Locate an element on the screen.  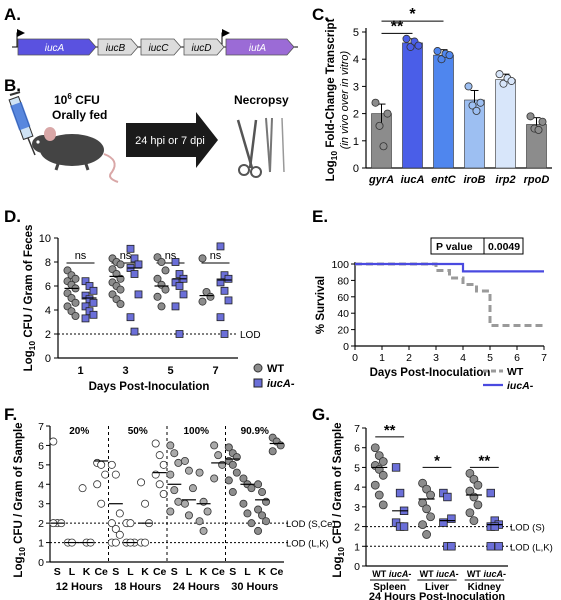
x-axis-label: Days Post-Inoculation is located at coordinates (149, 387).